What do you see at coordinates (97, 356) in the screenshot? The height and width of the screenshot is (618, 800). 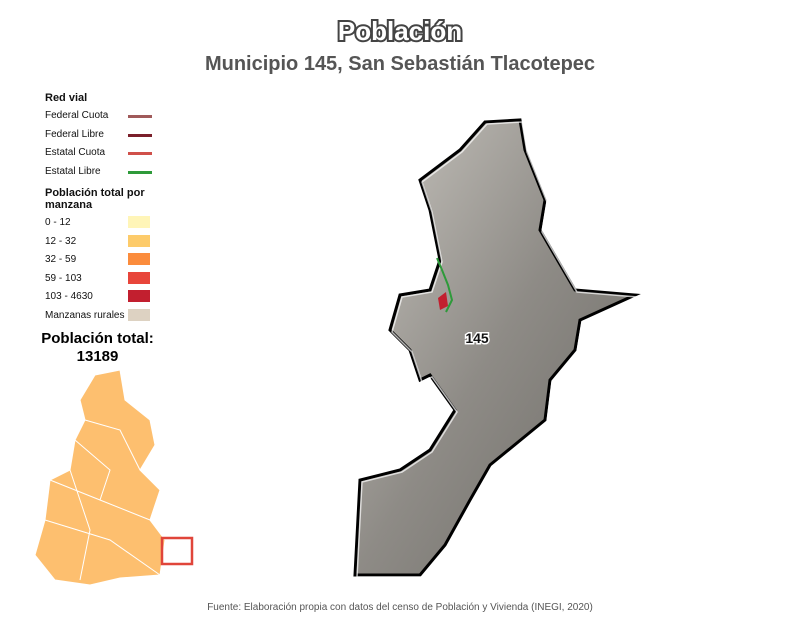 I see `total-value: 13189` at bounding box center [97, 356].